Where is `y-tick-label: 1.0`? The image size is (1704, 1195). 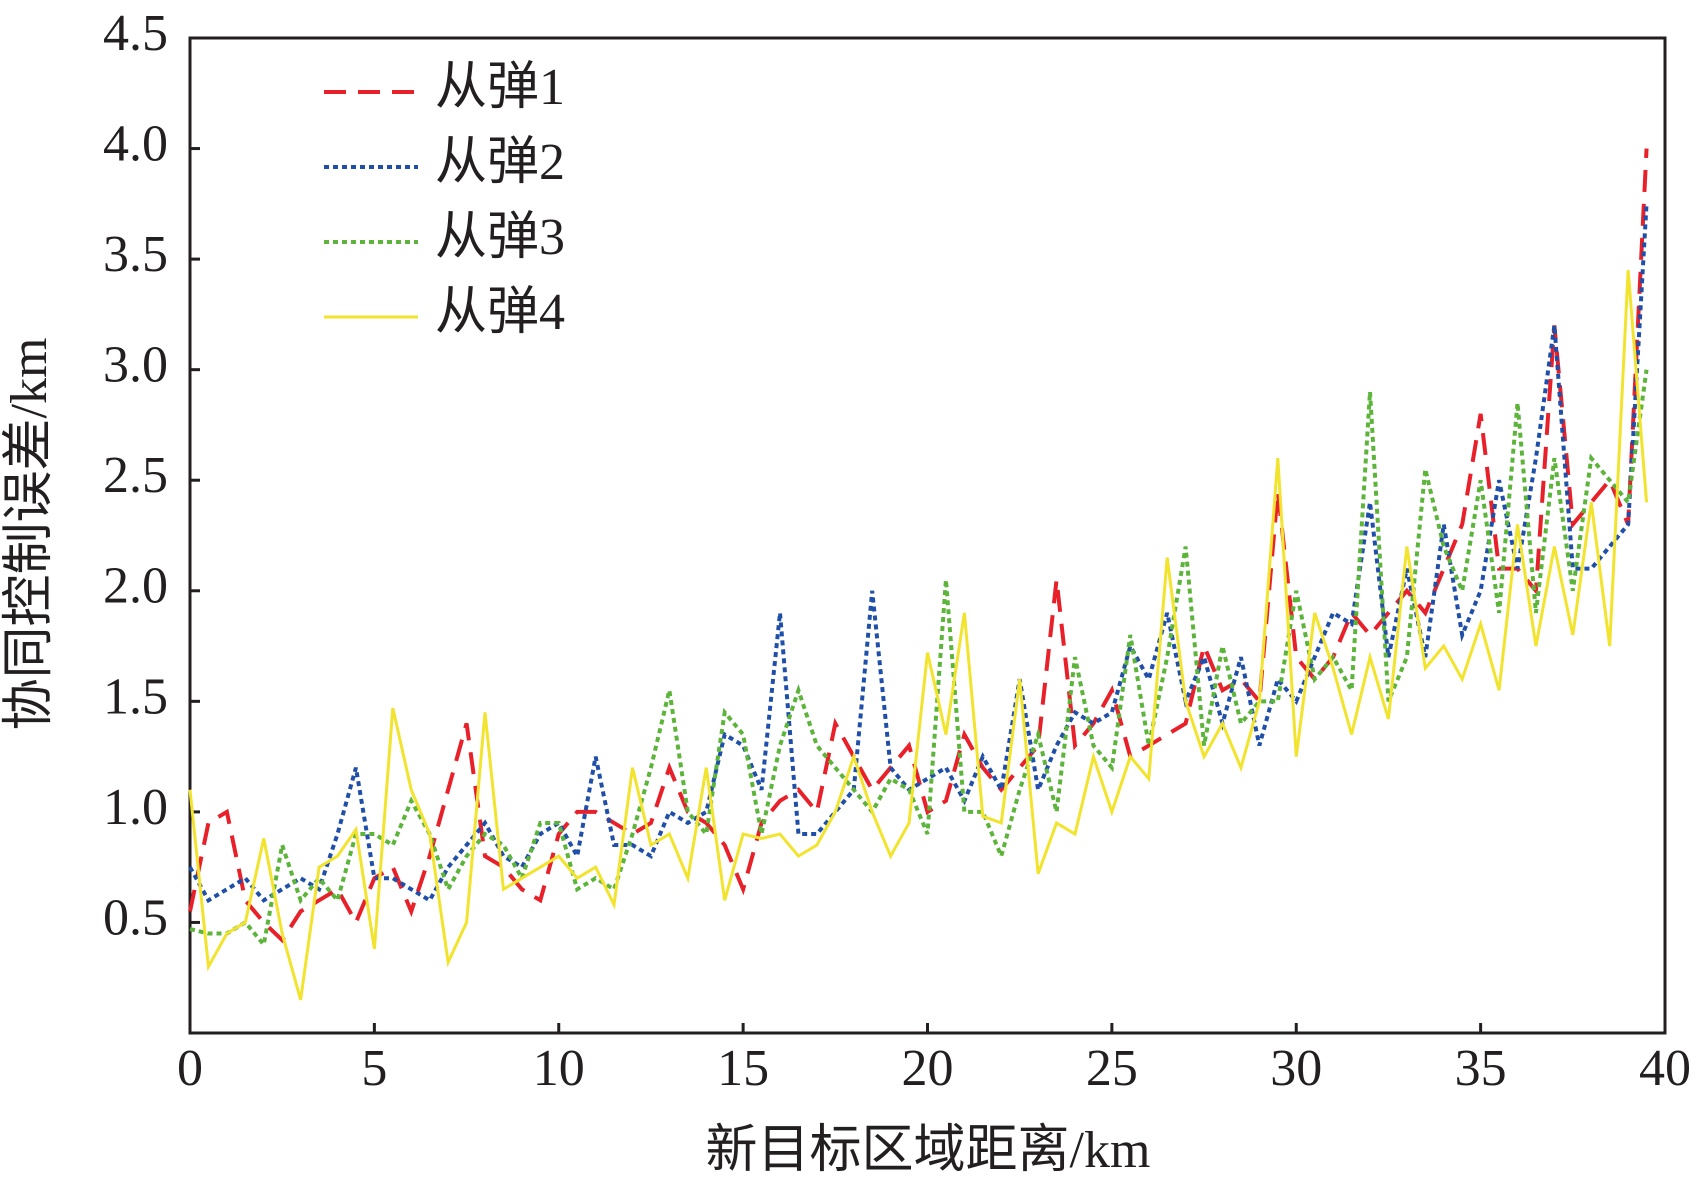
y-tick-label: 1.0 is located at coordinates (135, 807).